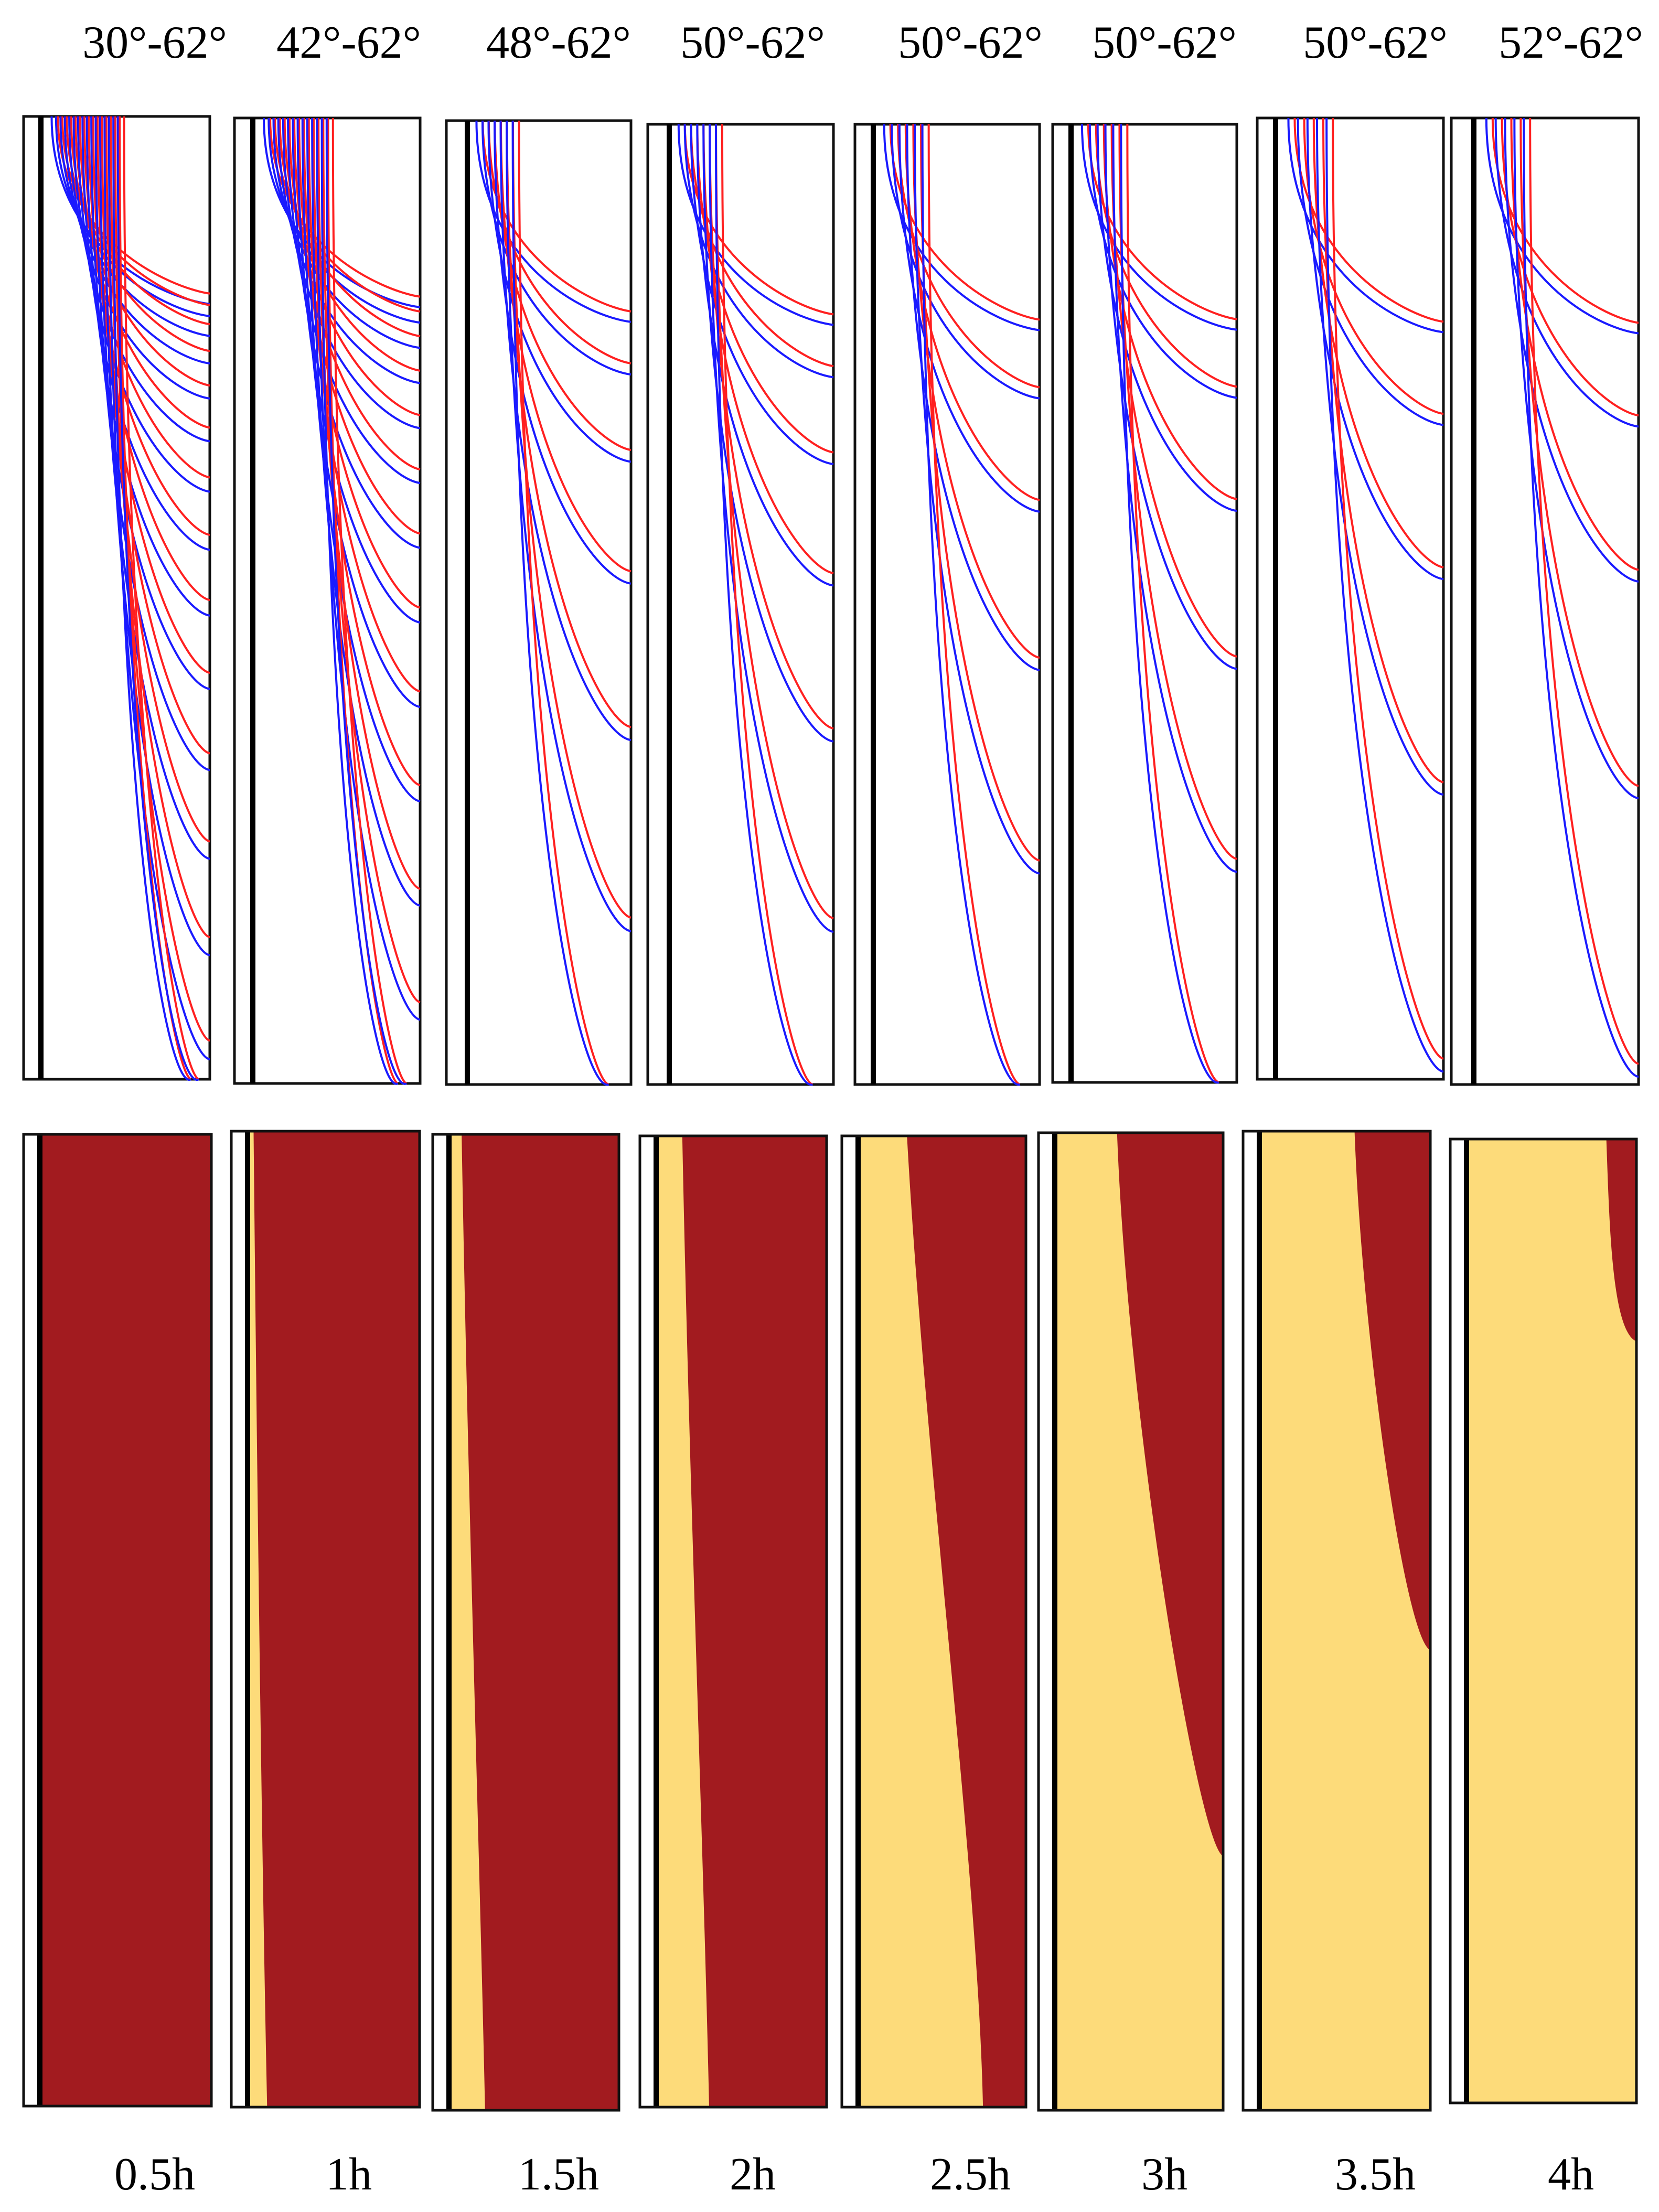 This screenshot has height=2212, width=1659. What do you see at coordinates (558, 2174) in the screenshot?
I see `time-label: 1.5h` at bounding box center [558, 2174].